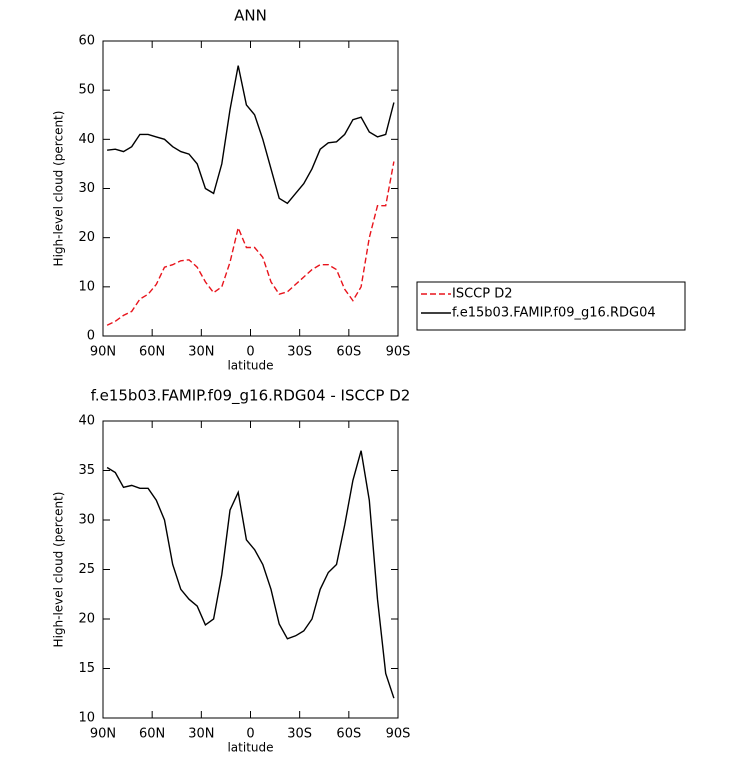 This screenshot has width=733, height=771. What do you see at coordinates (251, 396) in the screenshot?
I see `chart-title: f.e15b03.FAMIP.f09_g16.RDG04 - ISCCP D2` at bounding box center [251, 396].